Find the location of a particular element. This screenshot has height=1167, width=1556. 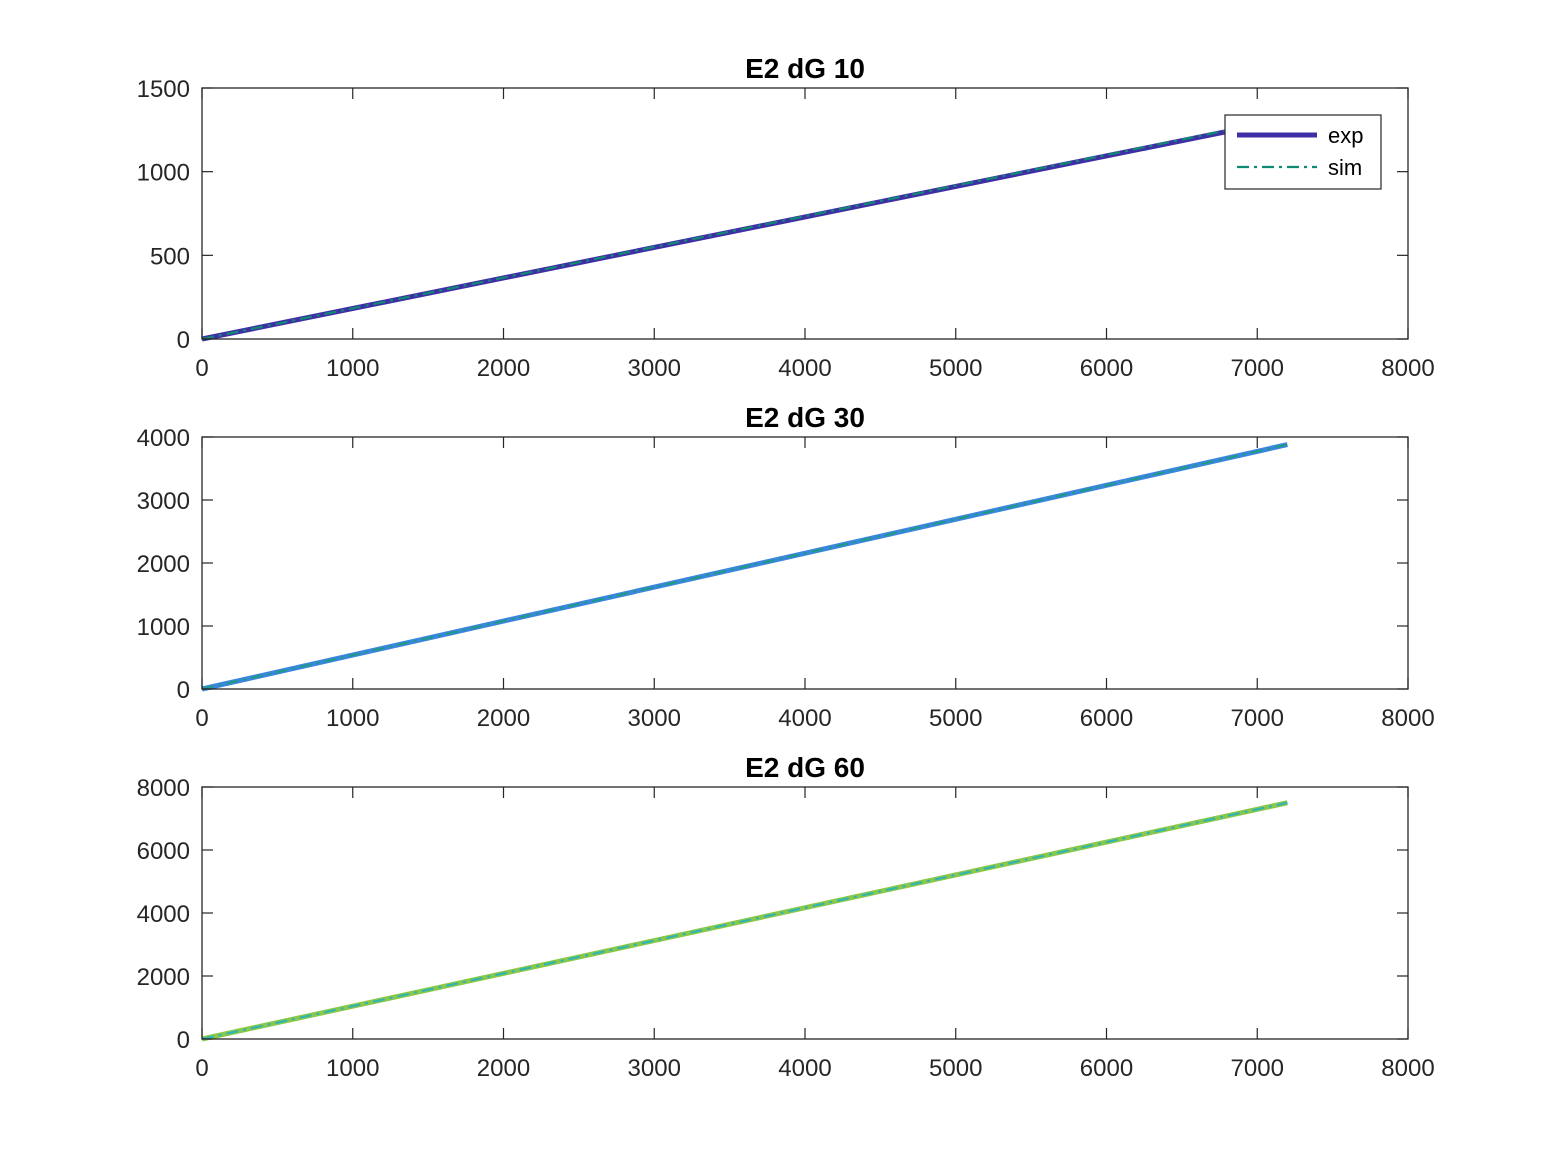

series-line-sim is located at coordinates (744, 229).